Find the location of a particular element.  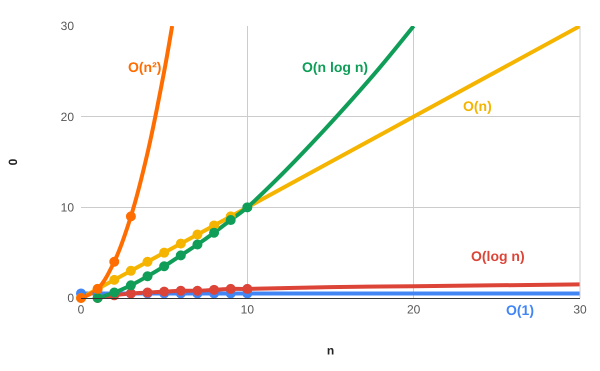

series-label: O(1) is located at coordinates (520, 310).